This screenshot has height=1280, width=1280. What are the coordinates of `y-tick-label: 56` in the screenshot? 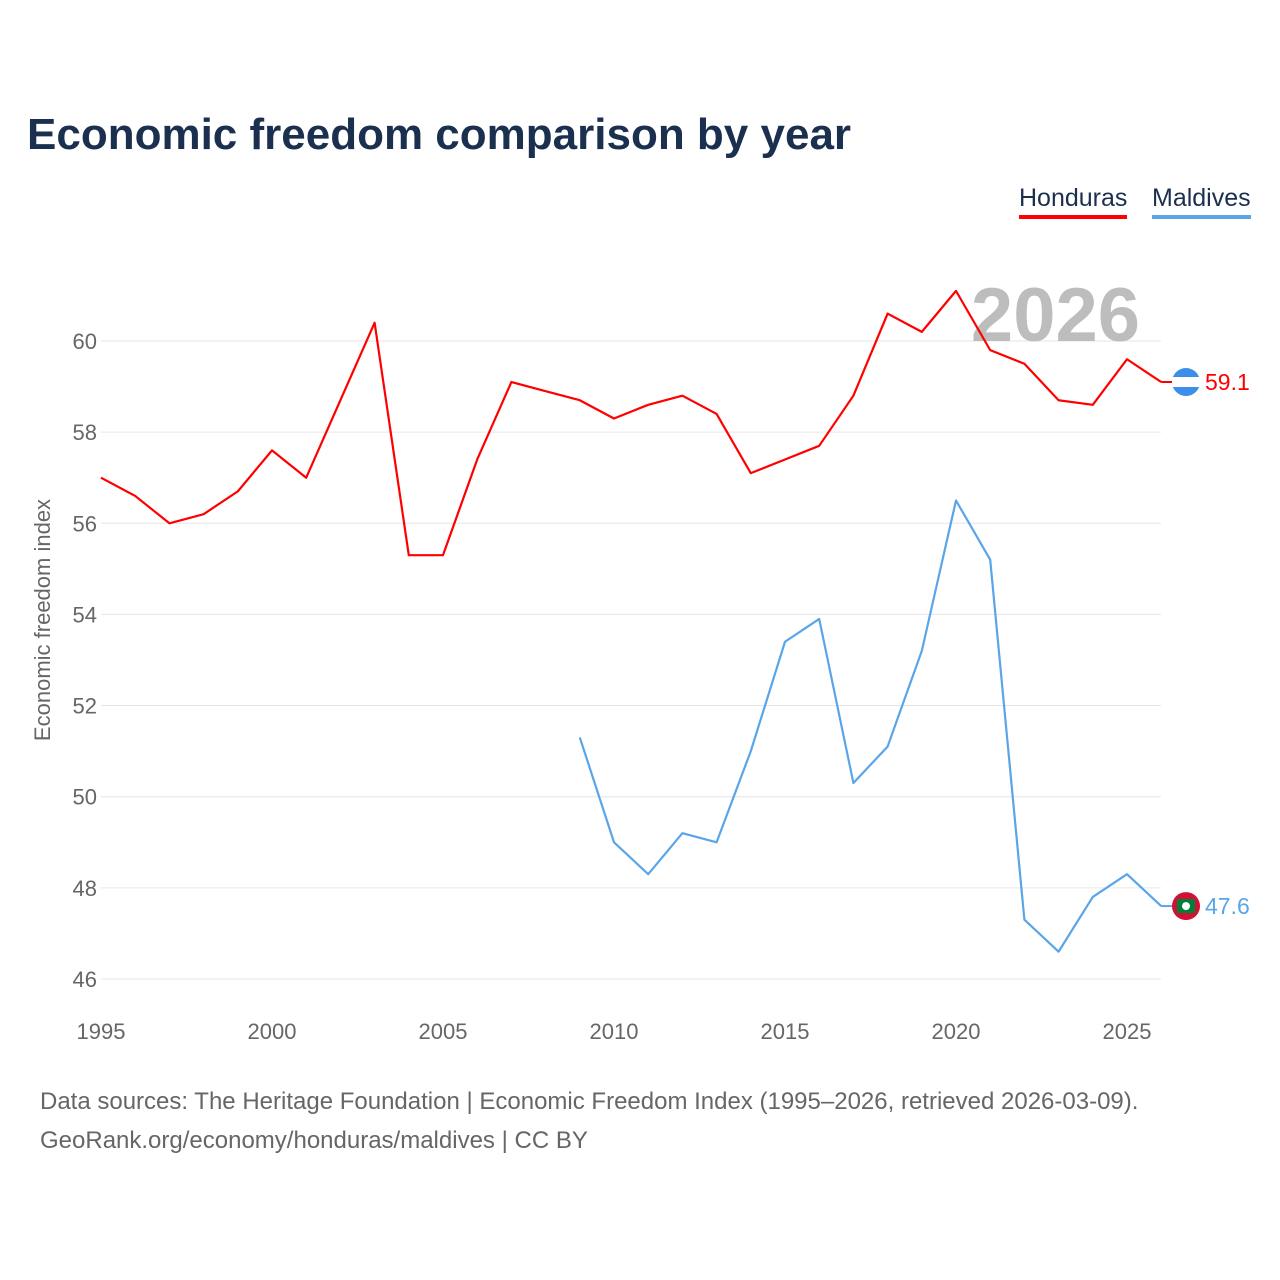 It's located at (85, 523).